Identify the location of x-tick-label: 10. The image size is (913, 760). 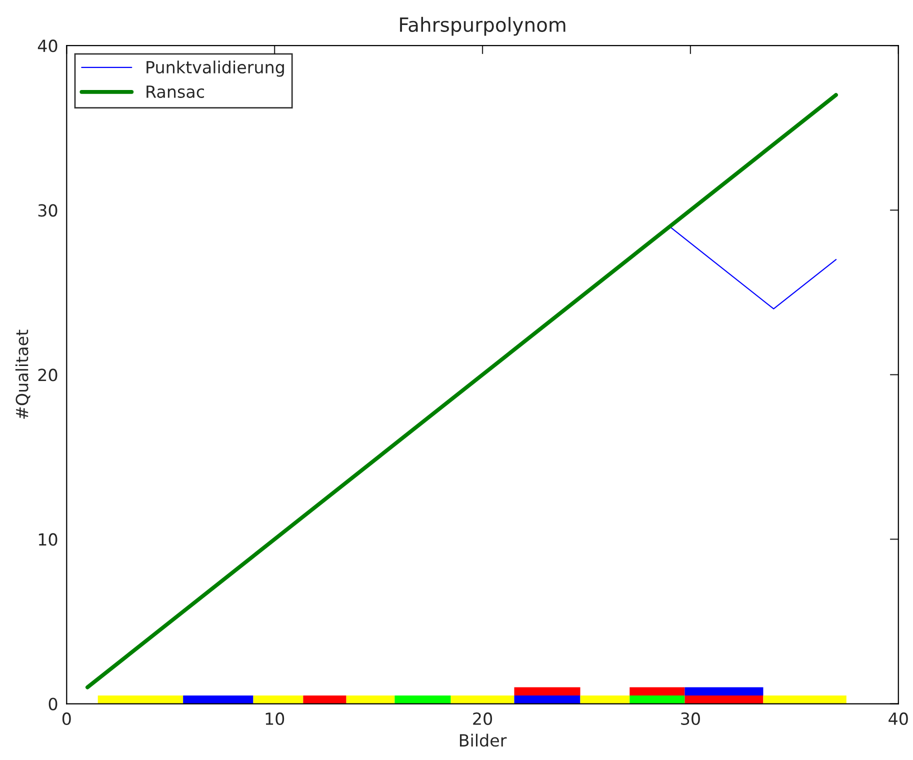
(275, 718).